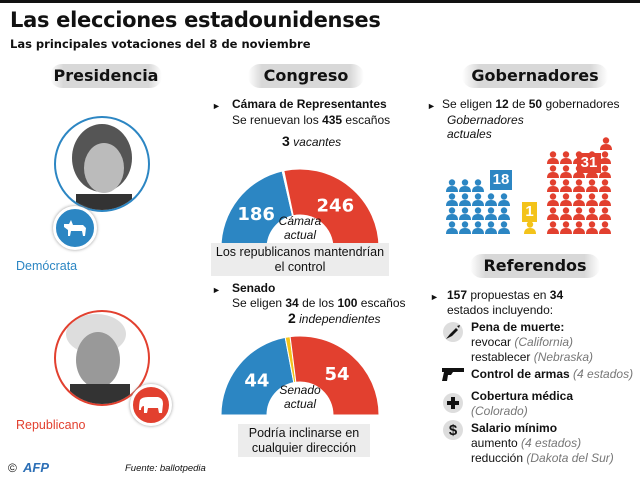  Describe the element at coordinates (51, 425) in the screenshot. I see `republican-label: Republicano` at that location.